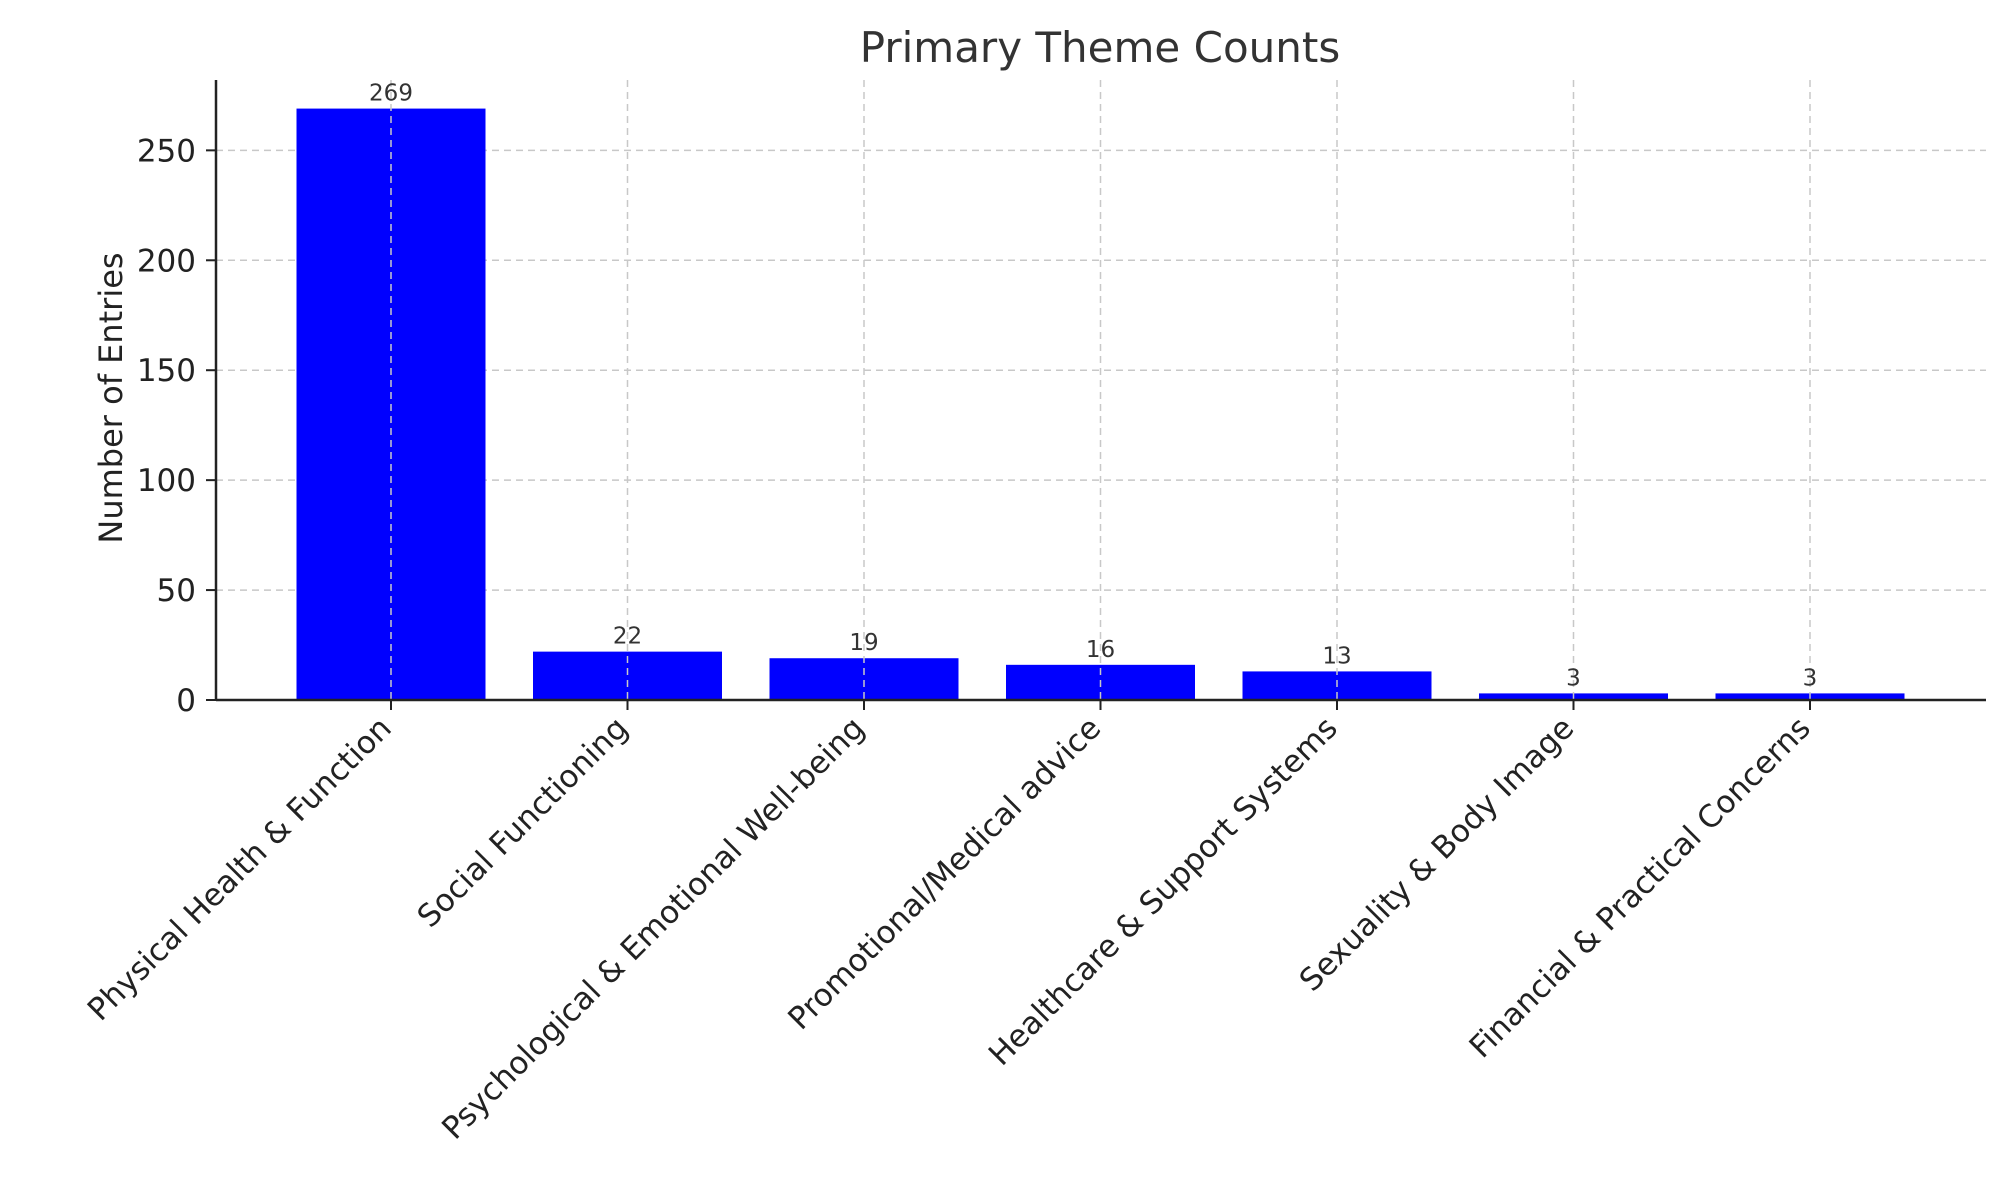  What do you see at coordinates (176, 591) in the screenshot?
I see `y-tick-label: 50` at bounding box center [176, 591].